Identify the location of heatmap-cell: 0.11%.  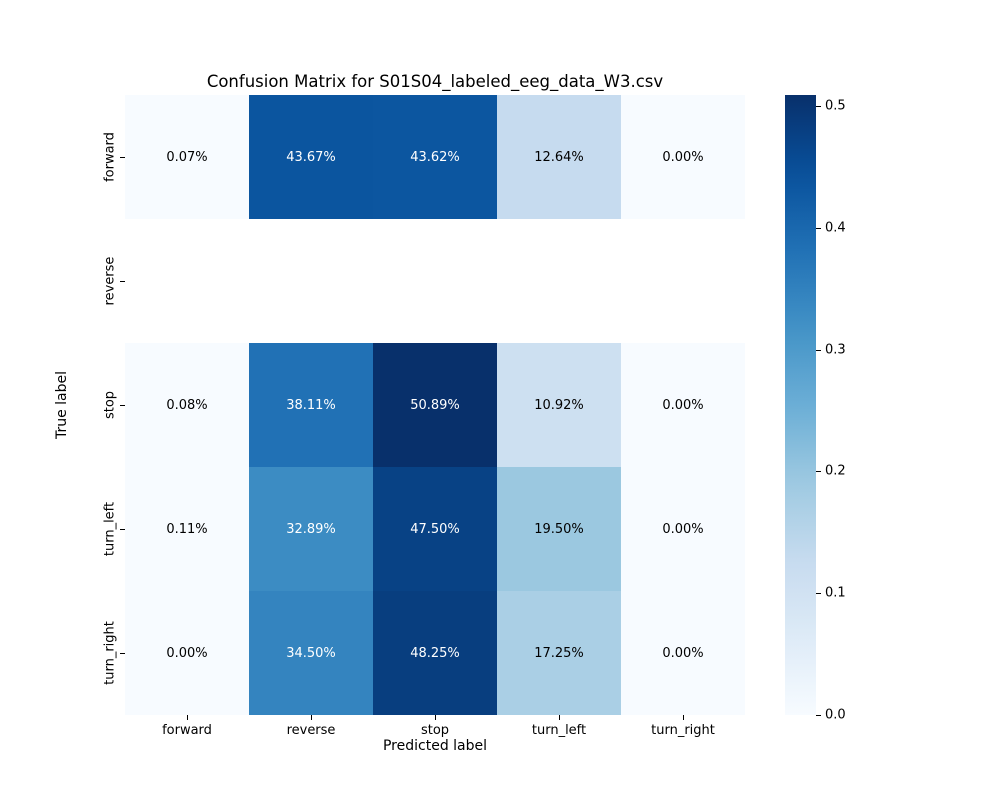
(187, 529).